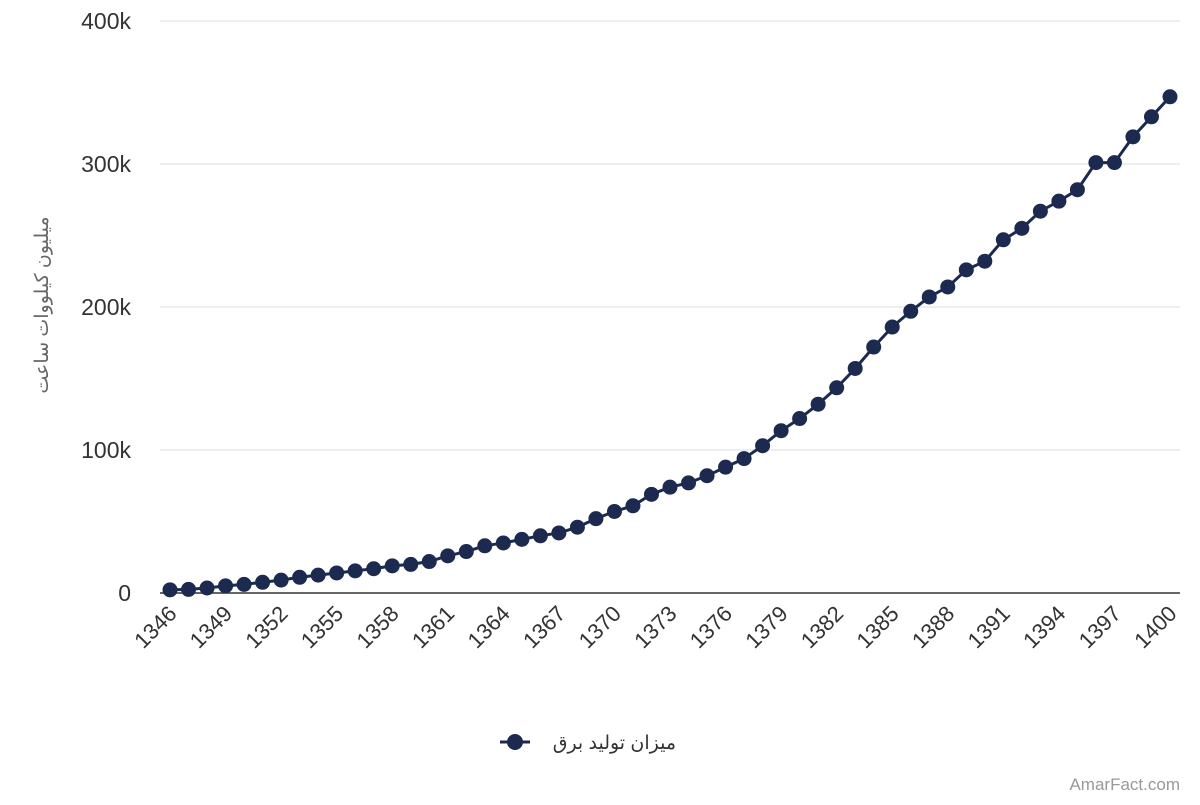  Describe the element at coordinates (1044, 627) in the screenshot. I see `x-tick-label: 1394` at that location.